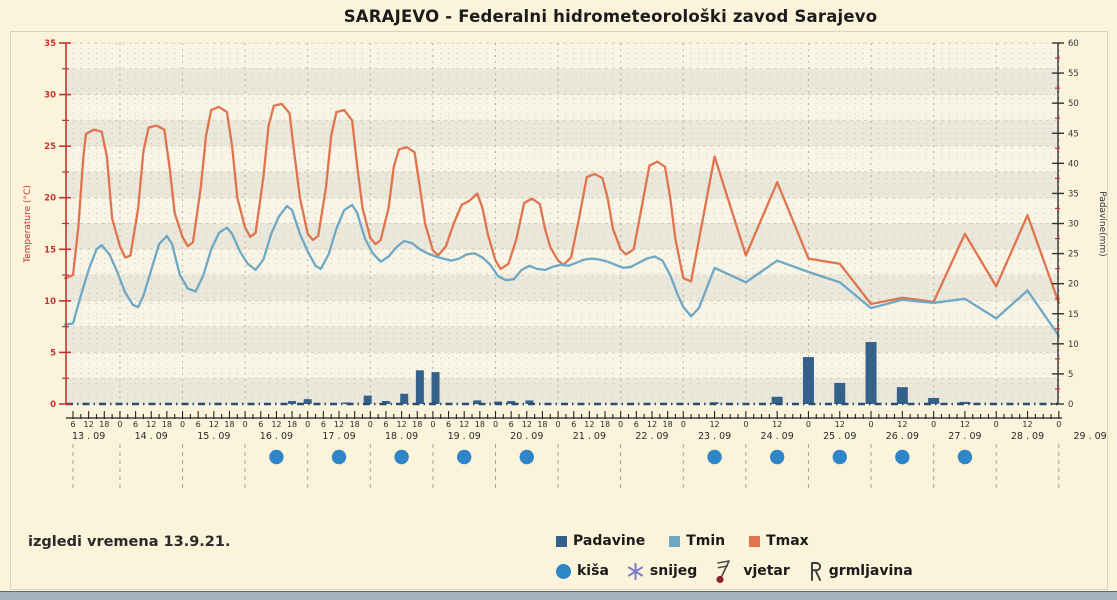  Describe the element at coordinates (589, 436) in the screenshot. I see `svg-text: 21 . 09` at that location.